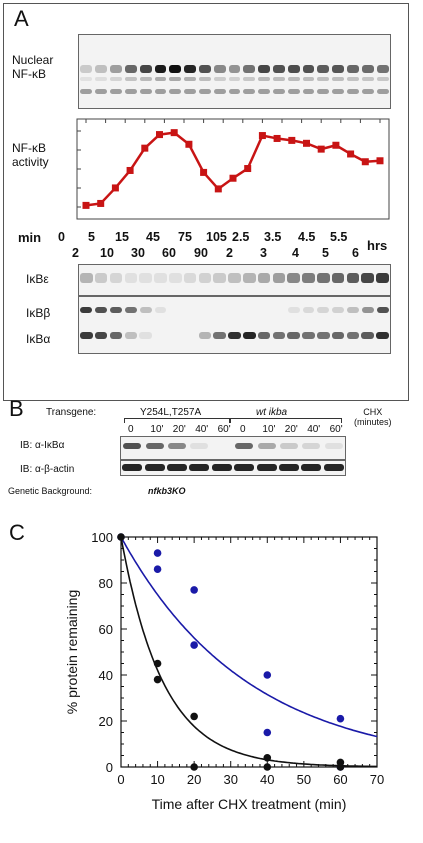 The height and width of the screenshot is (843, 423). What do you see at coordinates (169, 253) in the screenshot?
I see `time-tick-bottom: 60` at bounding box center [169, 253].